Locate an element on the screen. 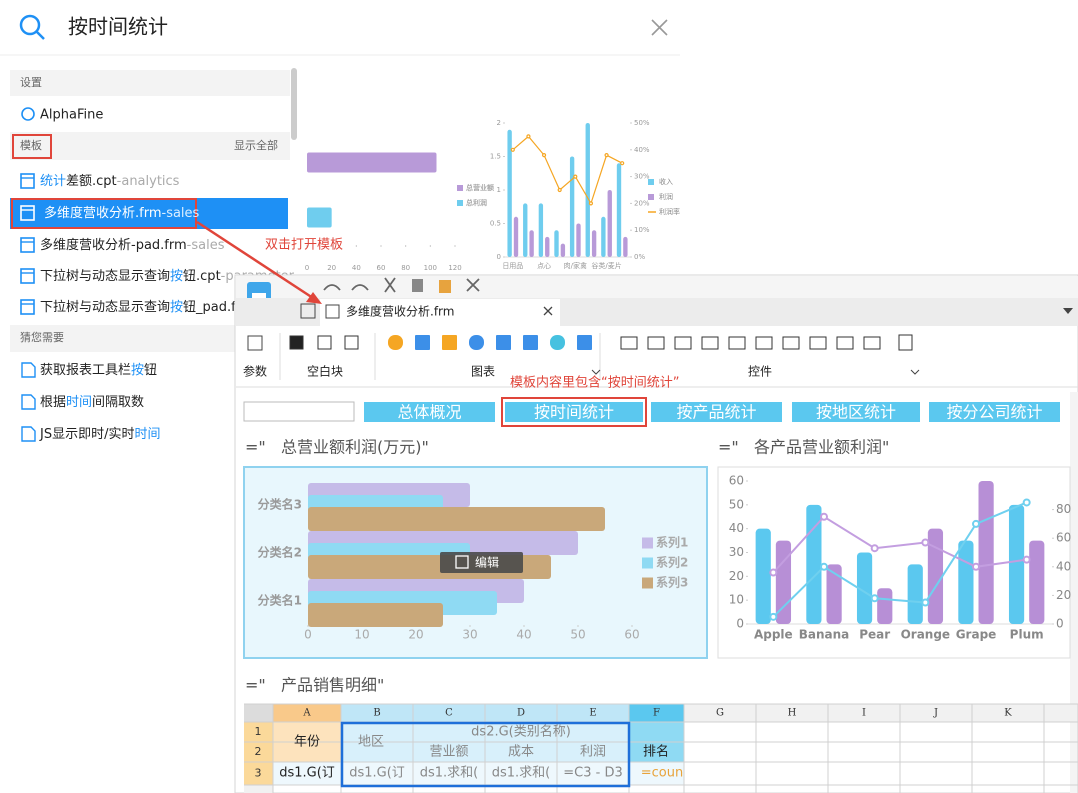 The width and height of the screenshot is (1078, 793). show-all-link: 显示全部 is located at coordinates (256, 145).